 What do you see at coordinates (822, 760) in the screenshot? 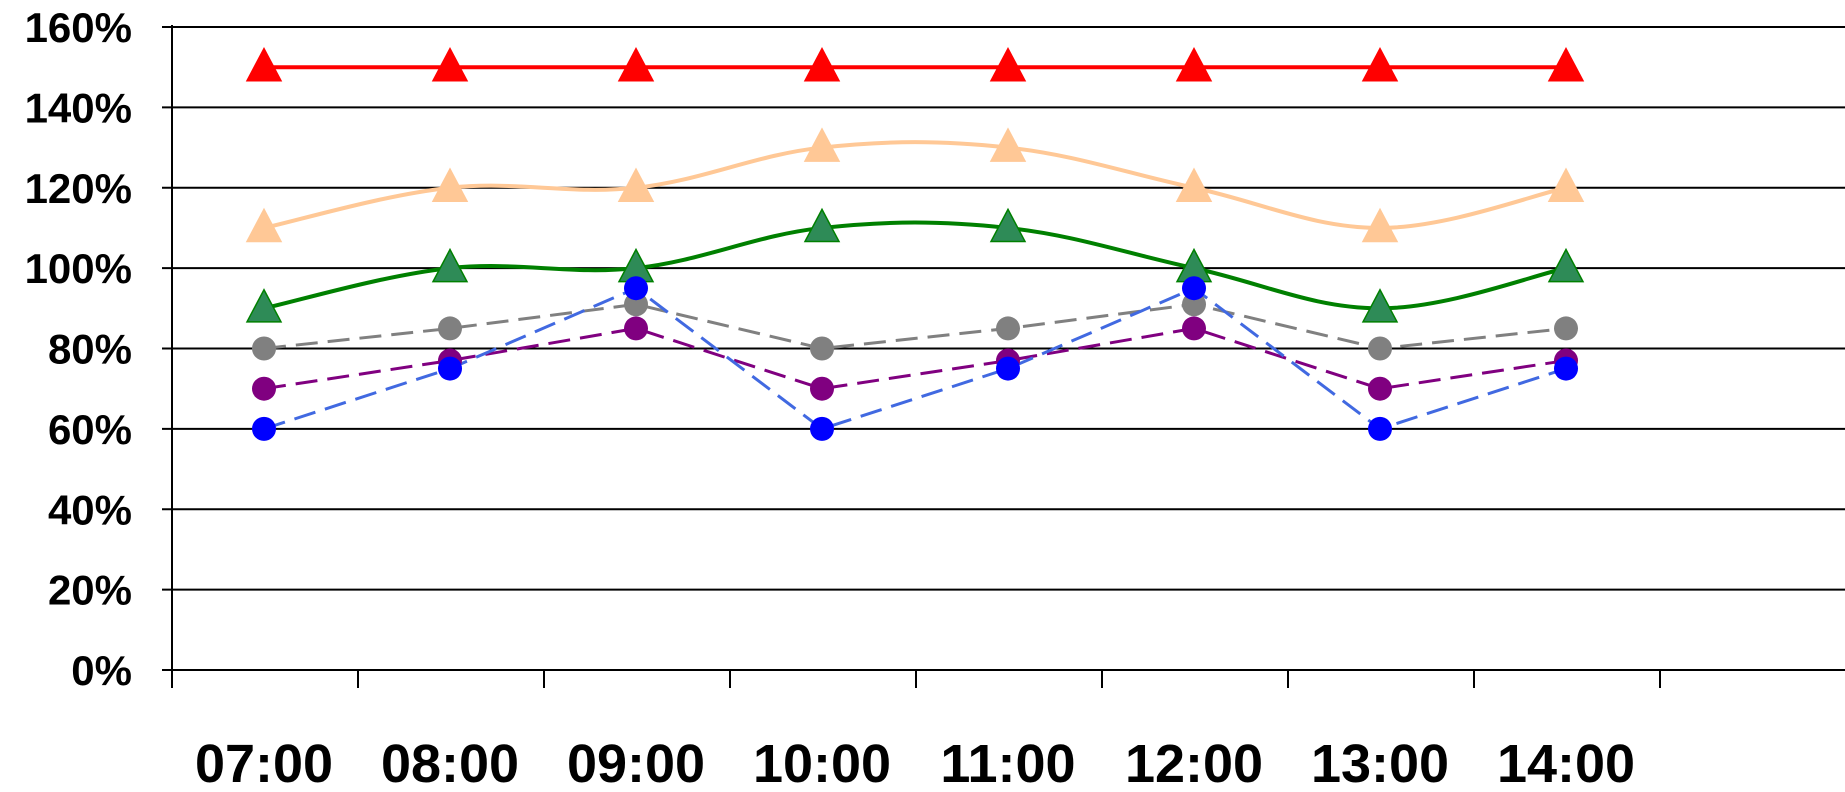
I see `x-tick-label: 10:00` at bounding box center [822, 760].